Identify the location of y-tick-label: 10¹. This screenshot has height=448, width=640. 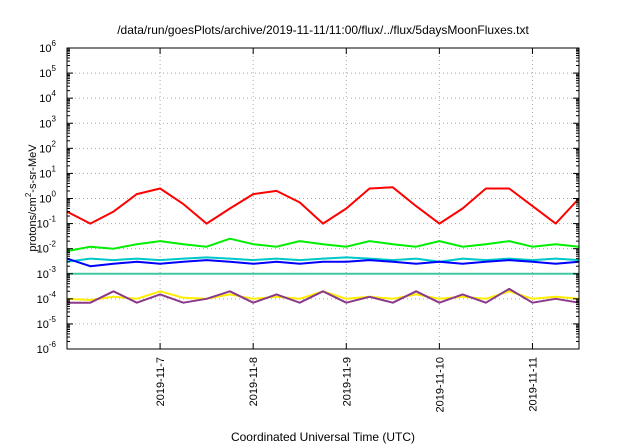
(47, 172).